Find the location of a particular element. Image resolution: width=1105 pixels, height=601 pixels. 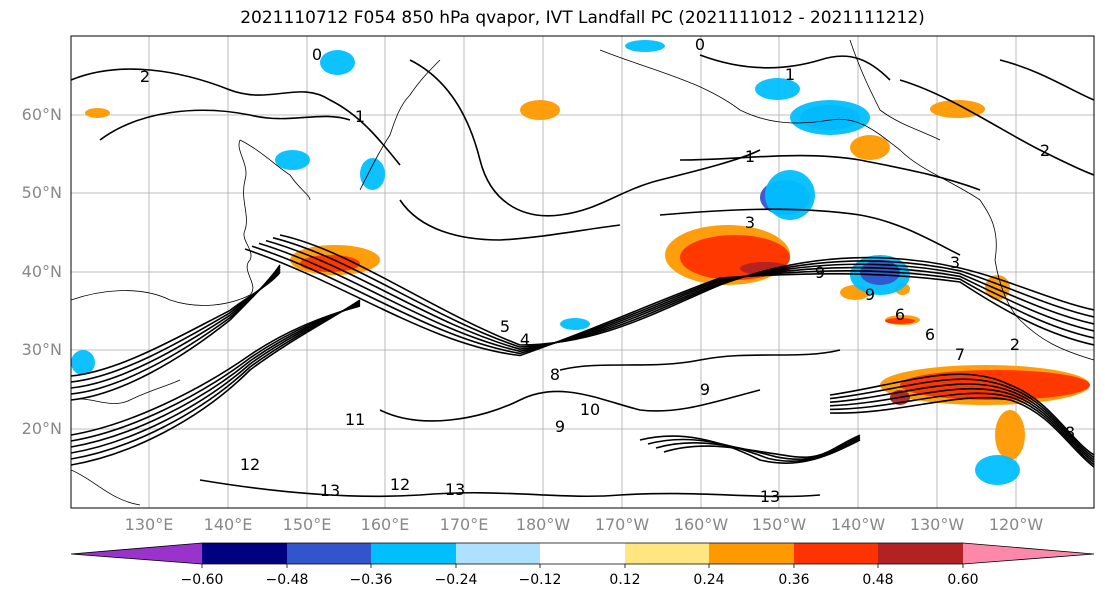

contour-label: 2 is located at coordinates (145, 76).